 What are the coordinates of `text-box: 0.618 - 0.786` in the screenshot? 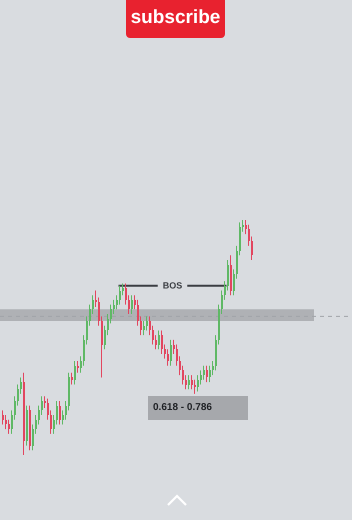 It's located at (198, 408).